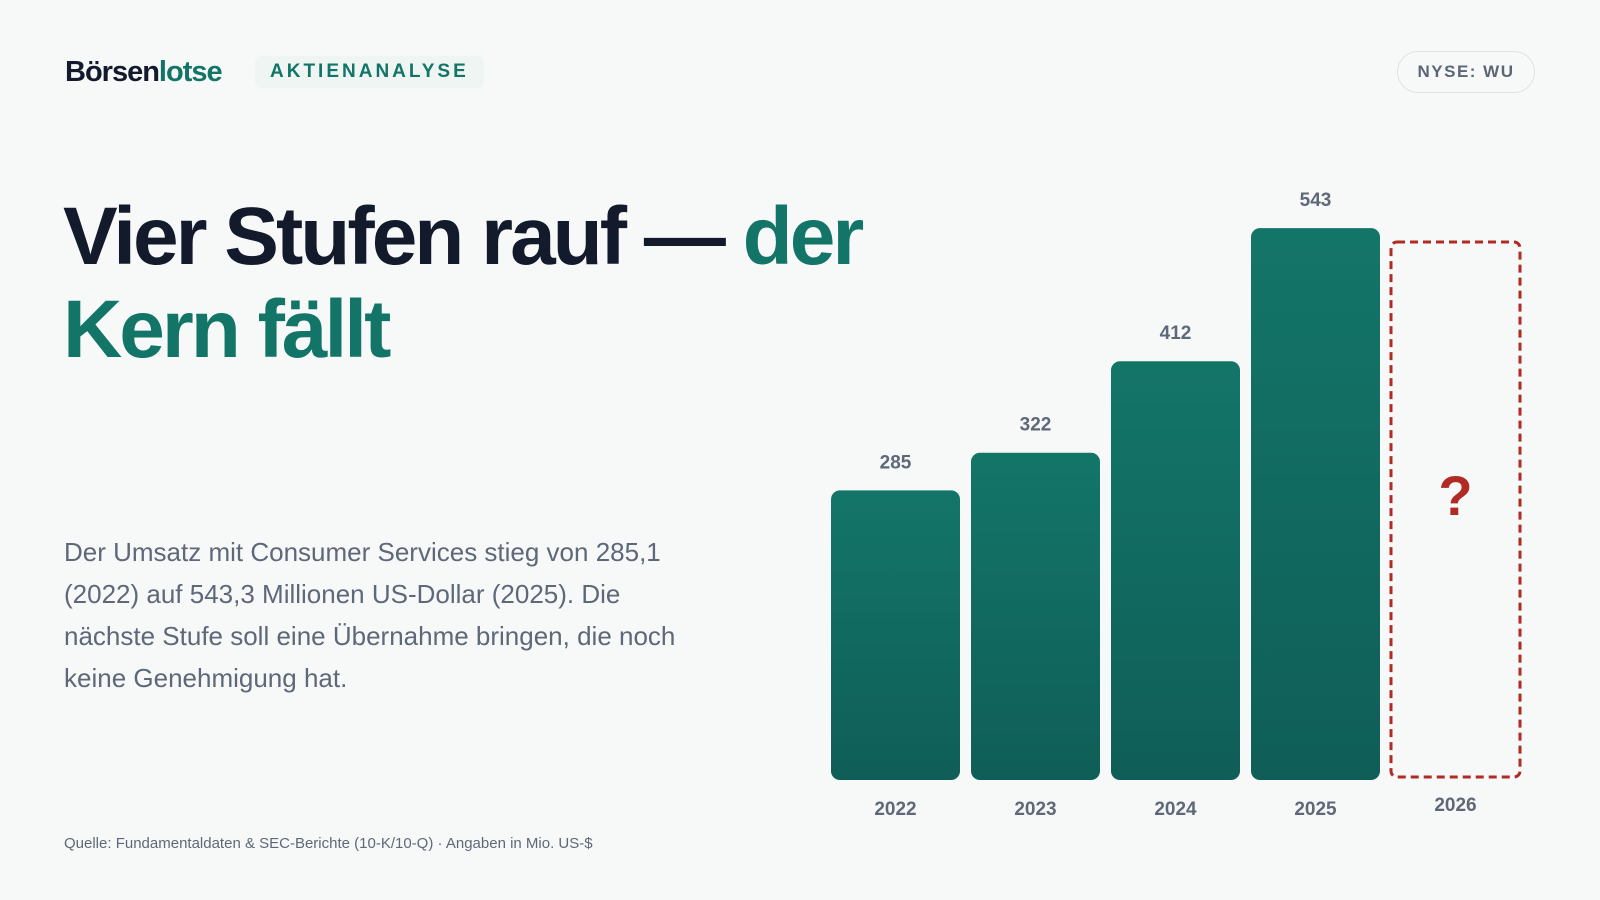  What do you see at coordinates (1316, 200) in the screenshot?
I see `value-label-2025: 543` at bounding box center [1316, 200].